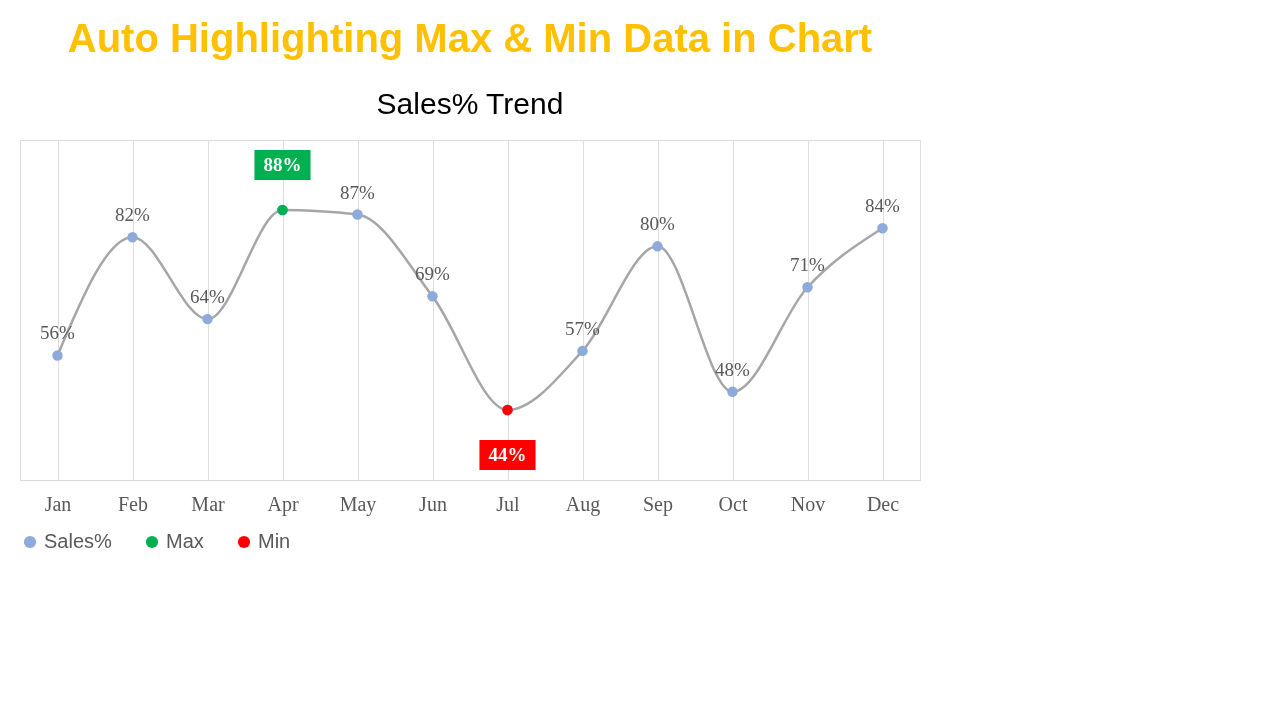  What do you see at coordinates (583, 504) in the screenshot?
I see `x-tick-label: Aug` at bounding box center [583, 504].